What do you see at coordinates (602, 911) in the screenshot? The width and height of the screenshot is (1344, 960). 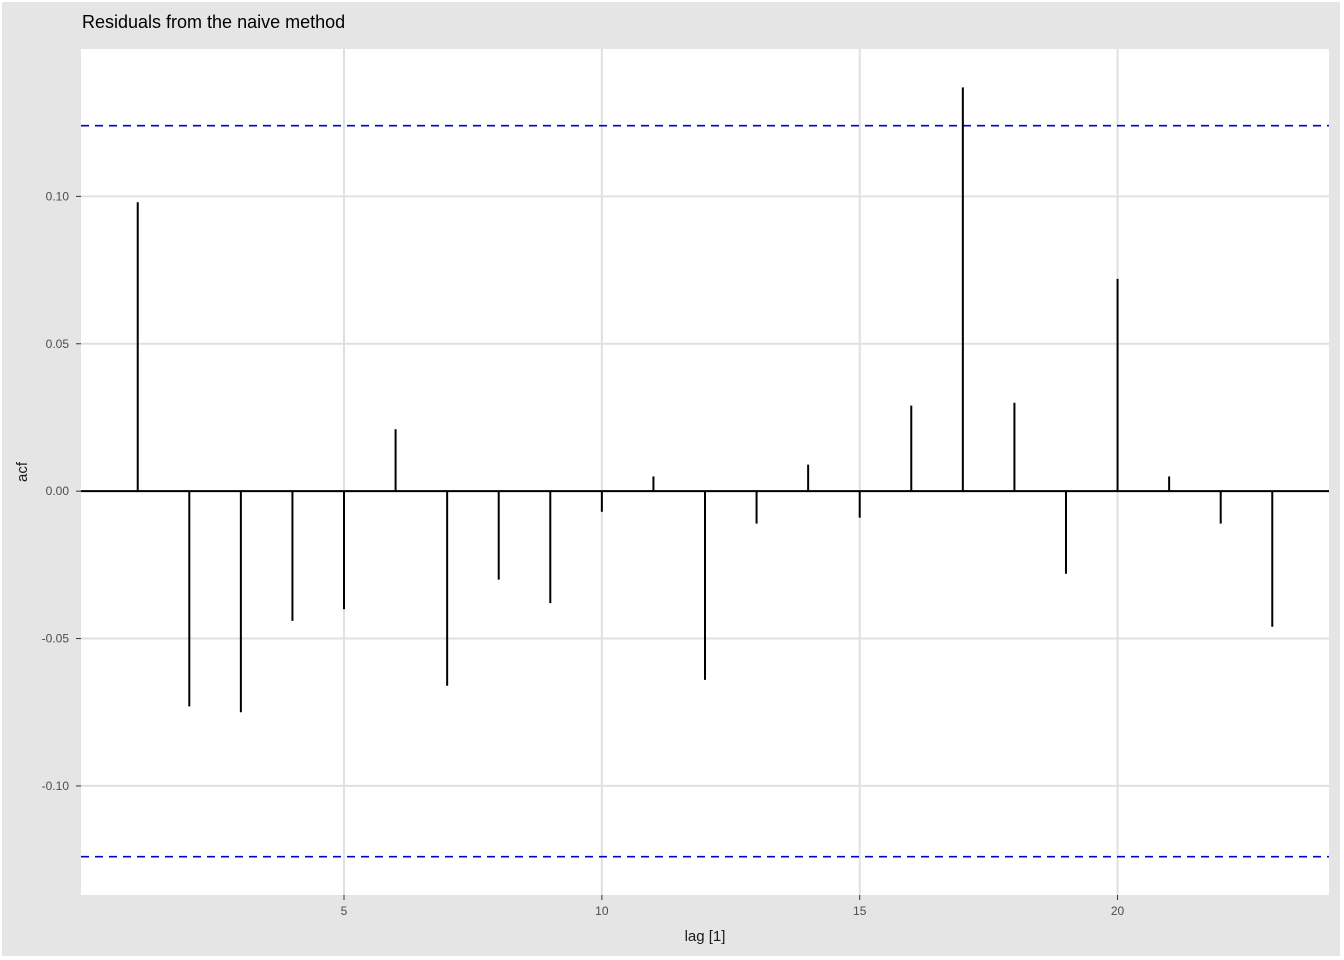 I see `x-tick-label: 10` at bounding box center [602, 911].